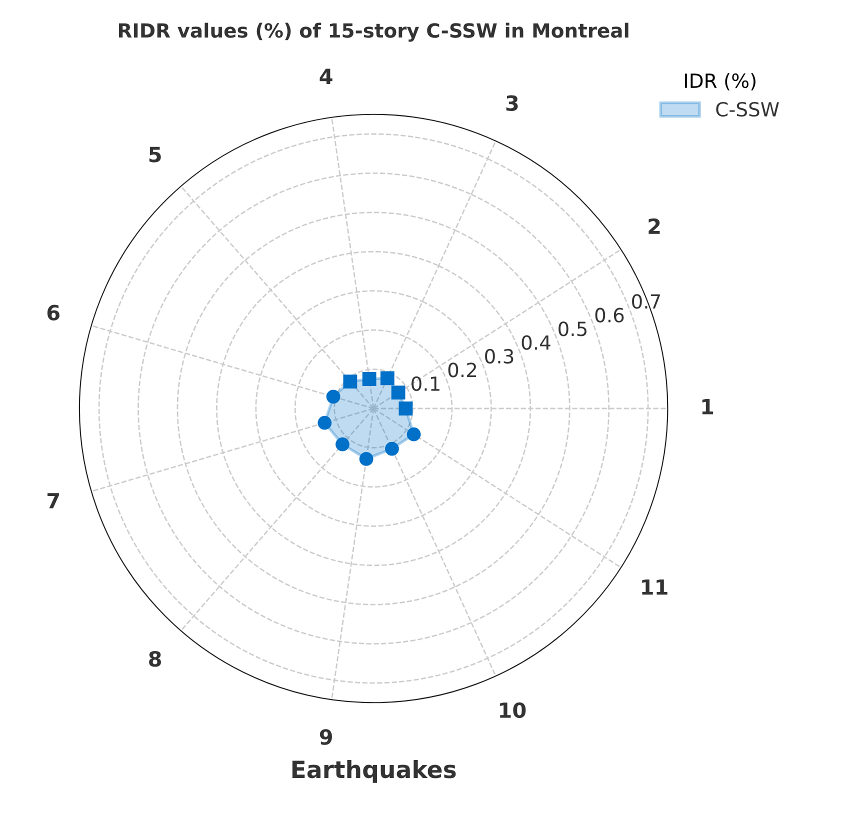 The image size is (849, 817). I want to click on y-tick-label: 0.6, so click(609, 315).